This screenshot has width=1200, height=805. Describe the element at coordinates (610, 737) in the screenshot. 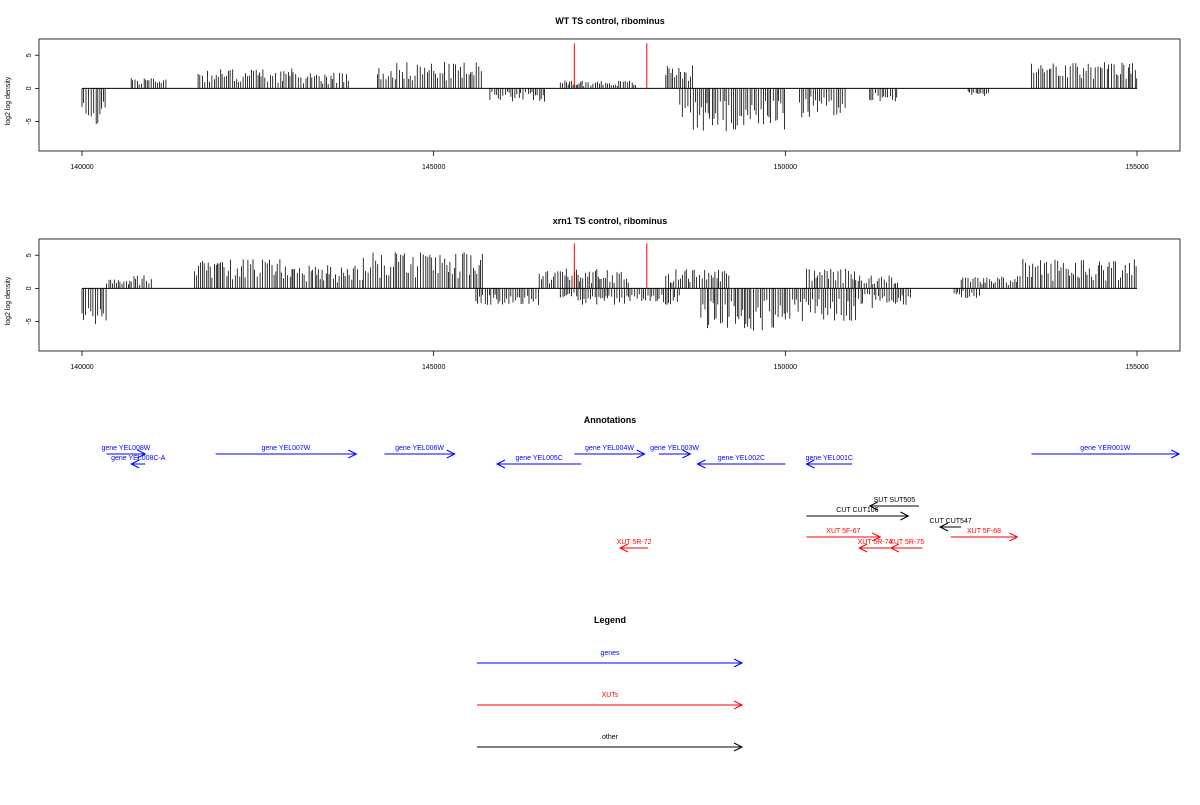

I see `legend-label: other` at that location.